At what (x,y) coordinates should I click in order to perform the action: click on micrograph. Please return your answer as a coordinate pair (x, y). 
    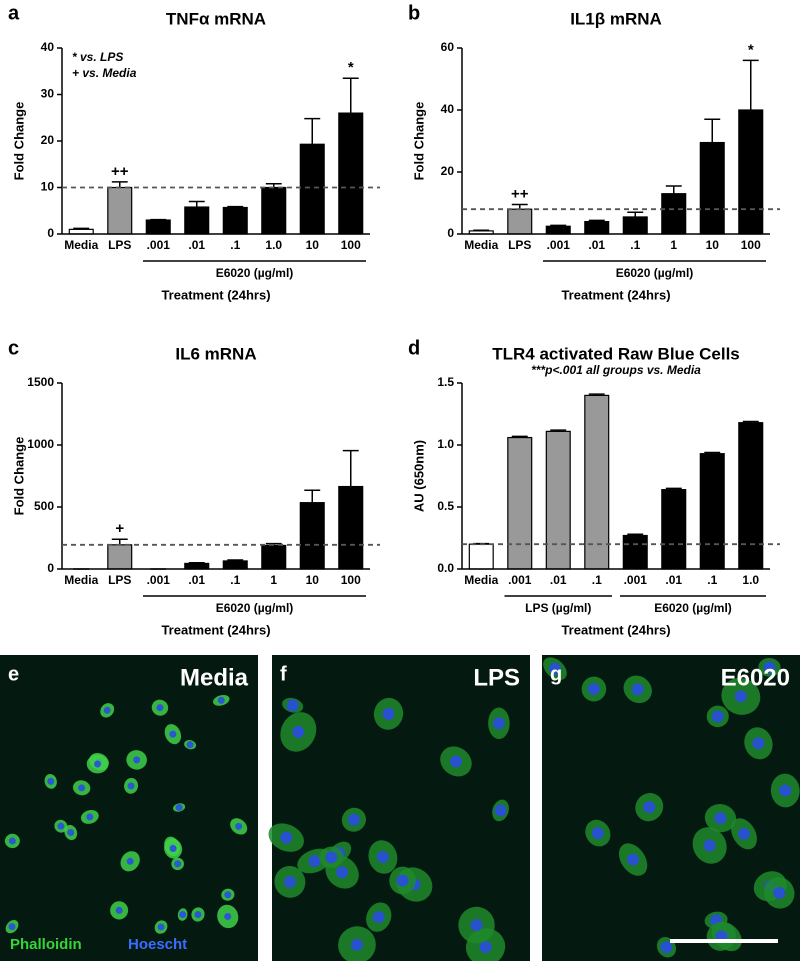
    Looking at the image, I should click on (671, 808).